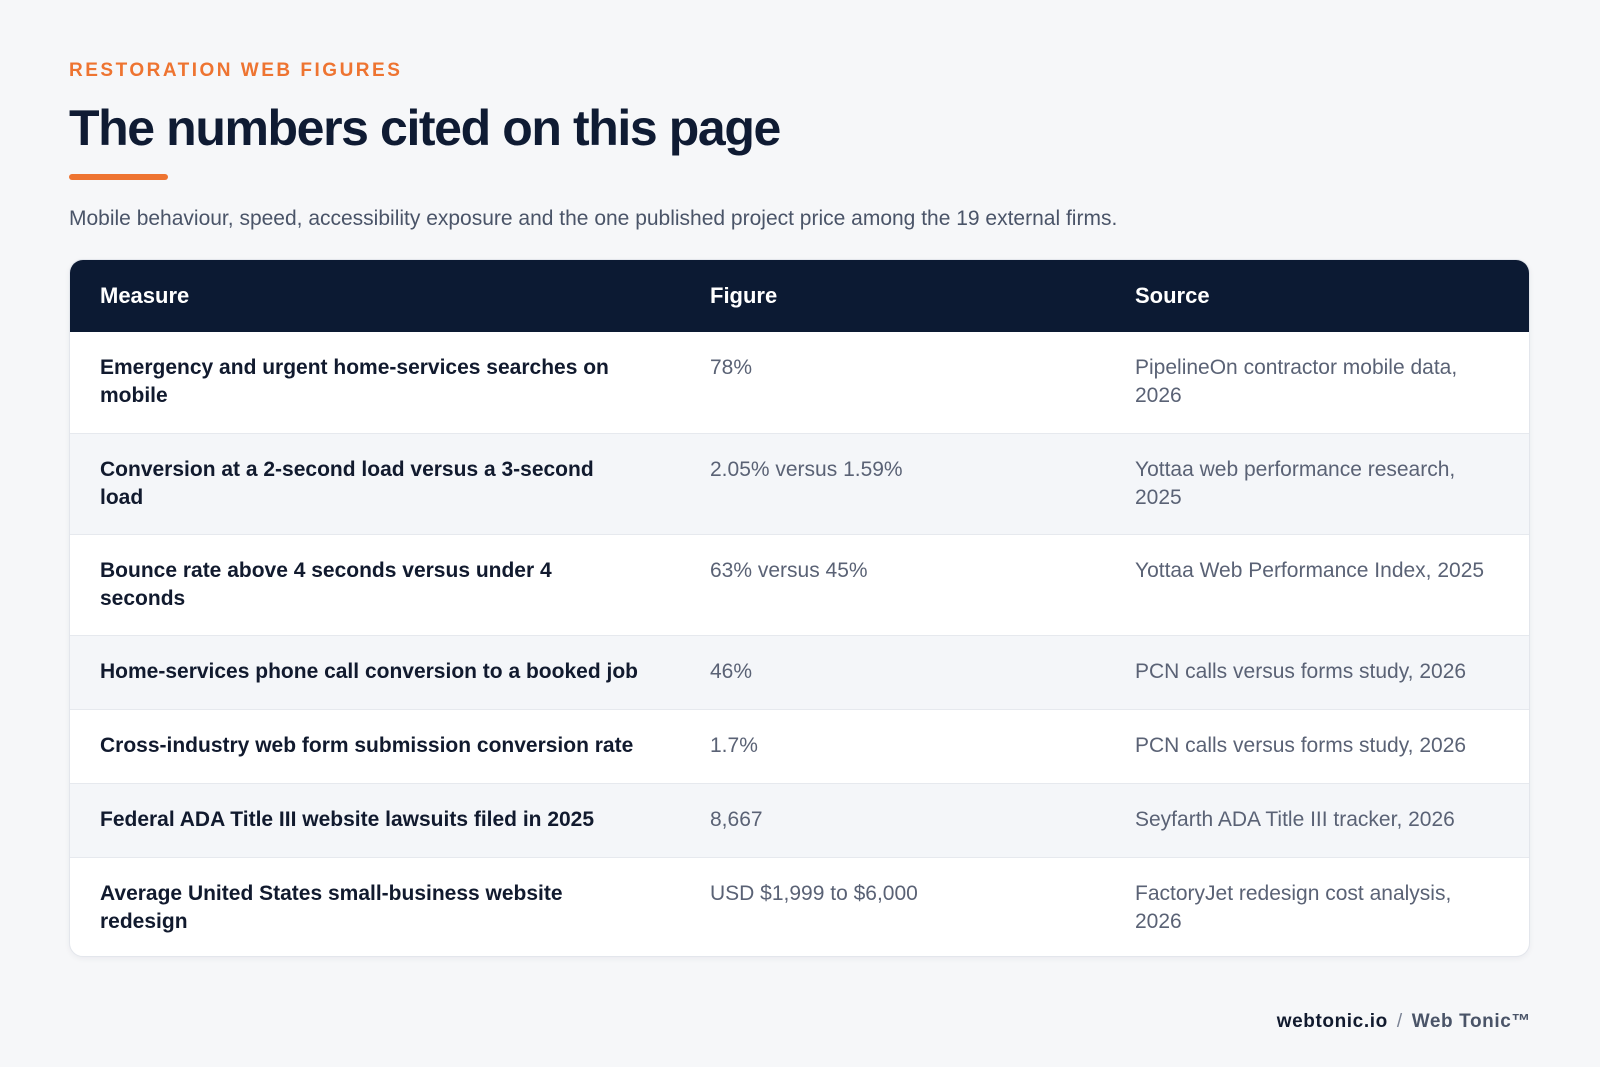  Describe the element at coordinates (892, 745) in the screenshot. I see `figure-cell: 1.7%` at that location.